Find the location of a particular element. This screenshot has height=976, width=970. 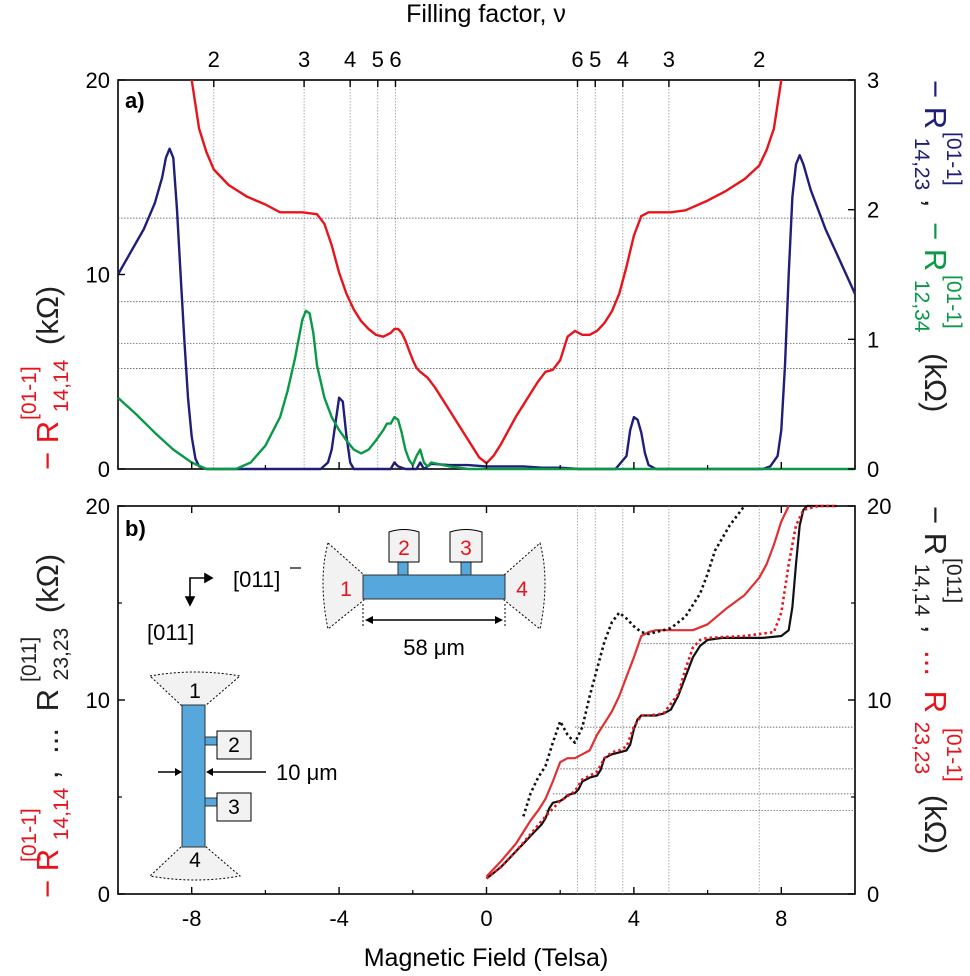

inset-device-horizontal: 1 2 3 4 58 μm is located at coordinates (434, 594).